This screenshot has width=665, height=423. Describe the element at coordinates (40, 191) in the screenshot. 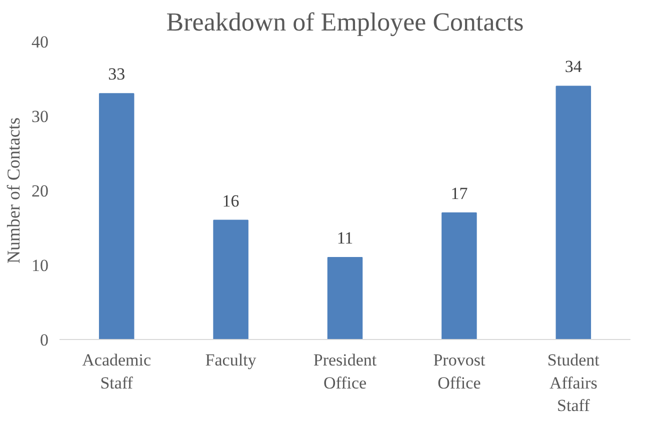

I see `y-tick-label: 20` at that location.